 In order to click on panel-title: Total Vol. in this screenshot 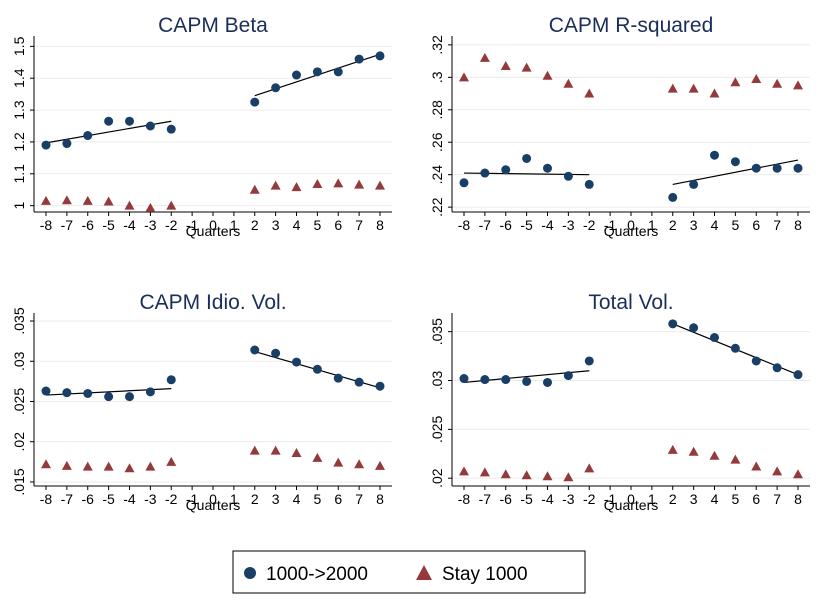, I will do `click(630, 302)`.